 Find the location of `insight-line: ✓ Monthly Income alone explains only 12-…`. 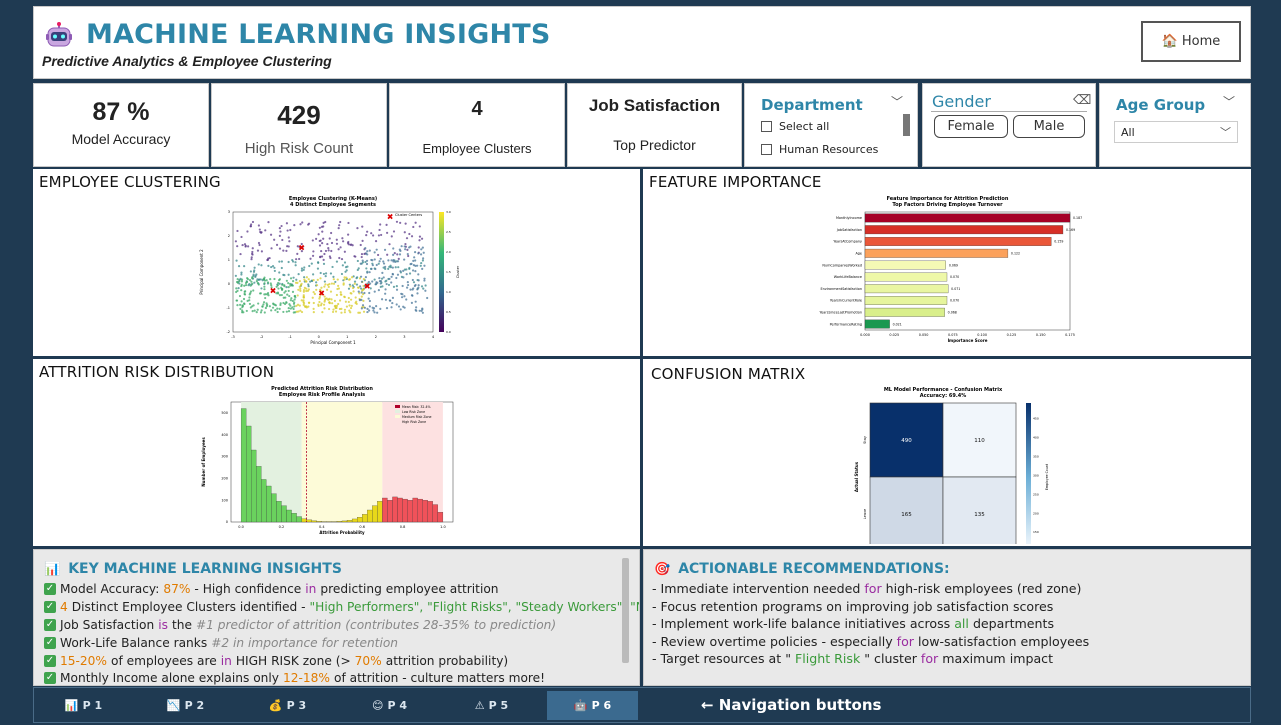

insight-line: ✓ Monthly Income alone explains only 12-… is located at coordinates (295, 678).